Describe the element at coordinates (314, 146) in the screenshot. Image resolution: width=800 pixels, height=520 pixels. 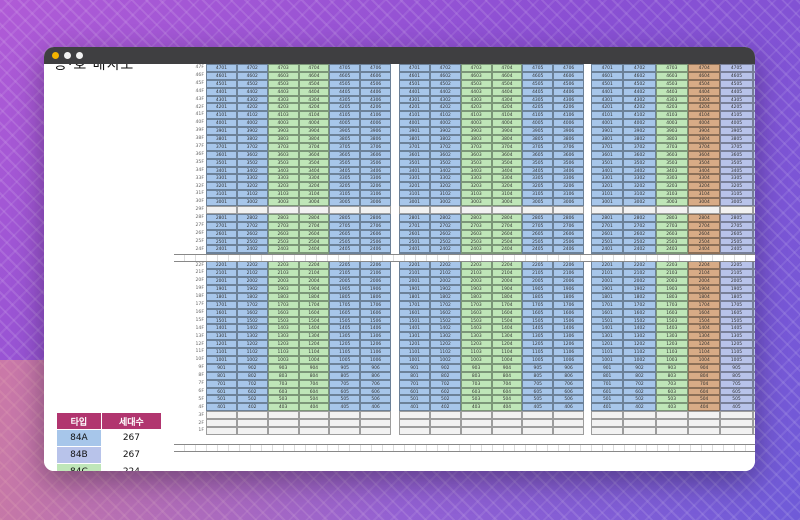
I see `unit-cell: 3704` at that location.